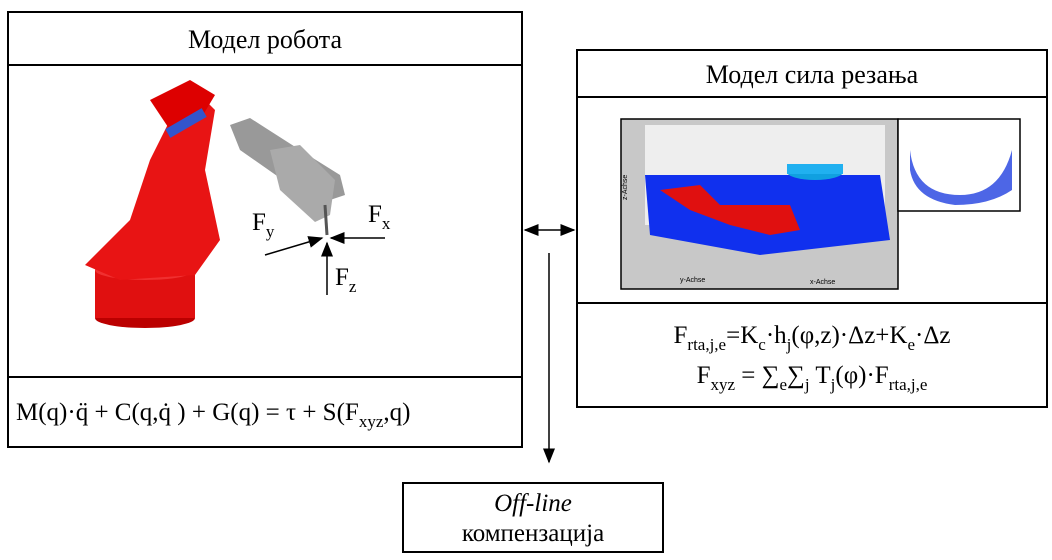 The image size is (1052, 560). What do you see at coordinates (812, 74) in the screenshot?
I see `cutting-force-title: Модел сила резања` at bounding box center [812, 74].